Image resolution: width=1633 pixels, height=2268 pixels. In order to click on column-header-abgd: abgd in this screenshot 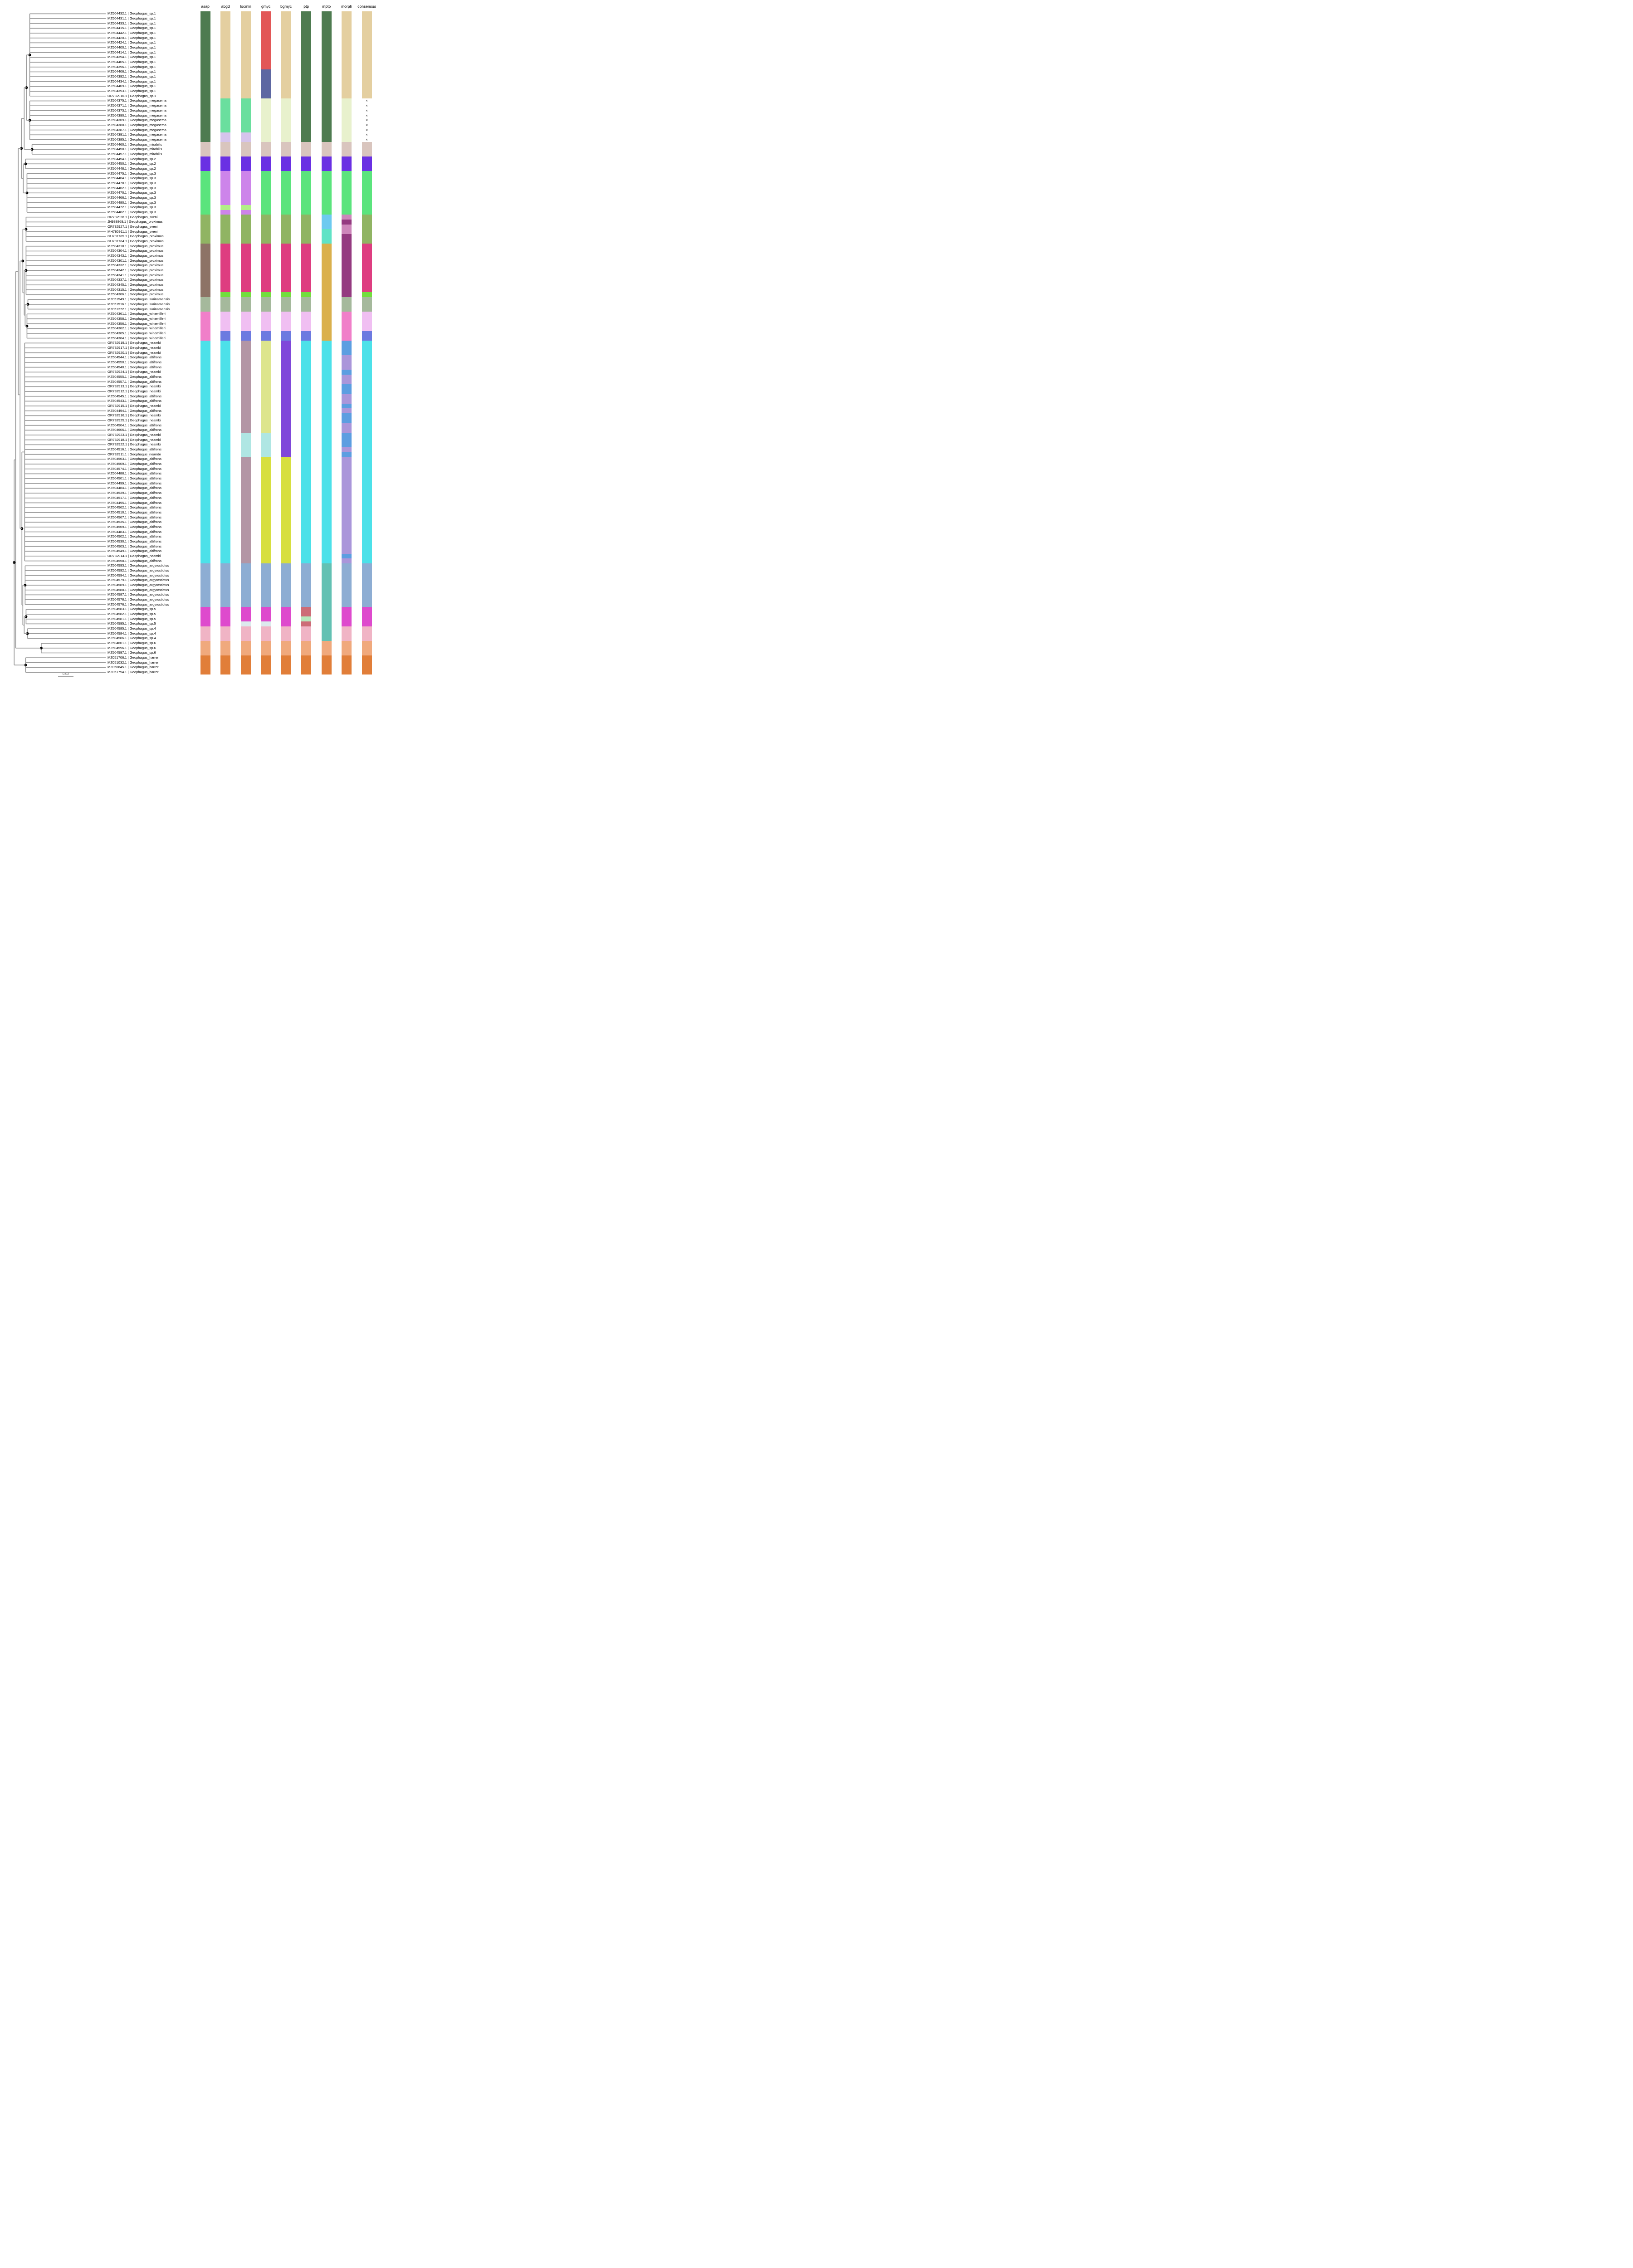, I will do `click(225, 7)`.